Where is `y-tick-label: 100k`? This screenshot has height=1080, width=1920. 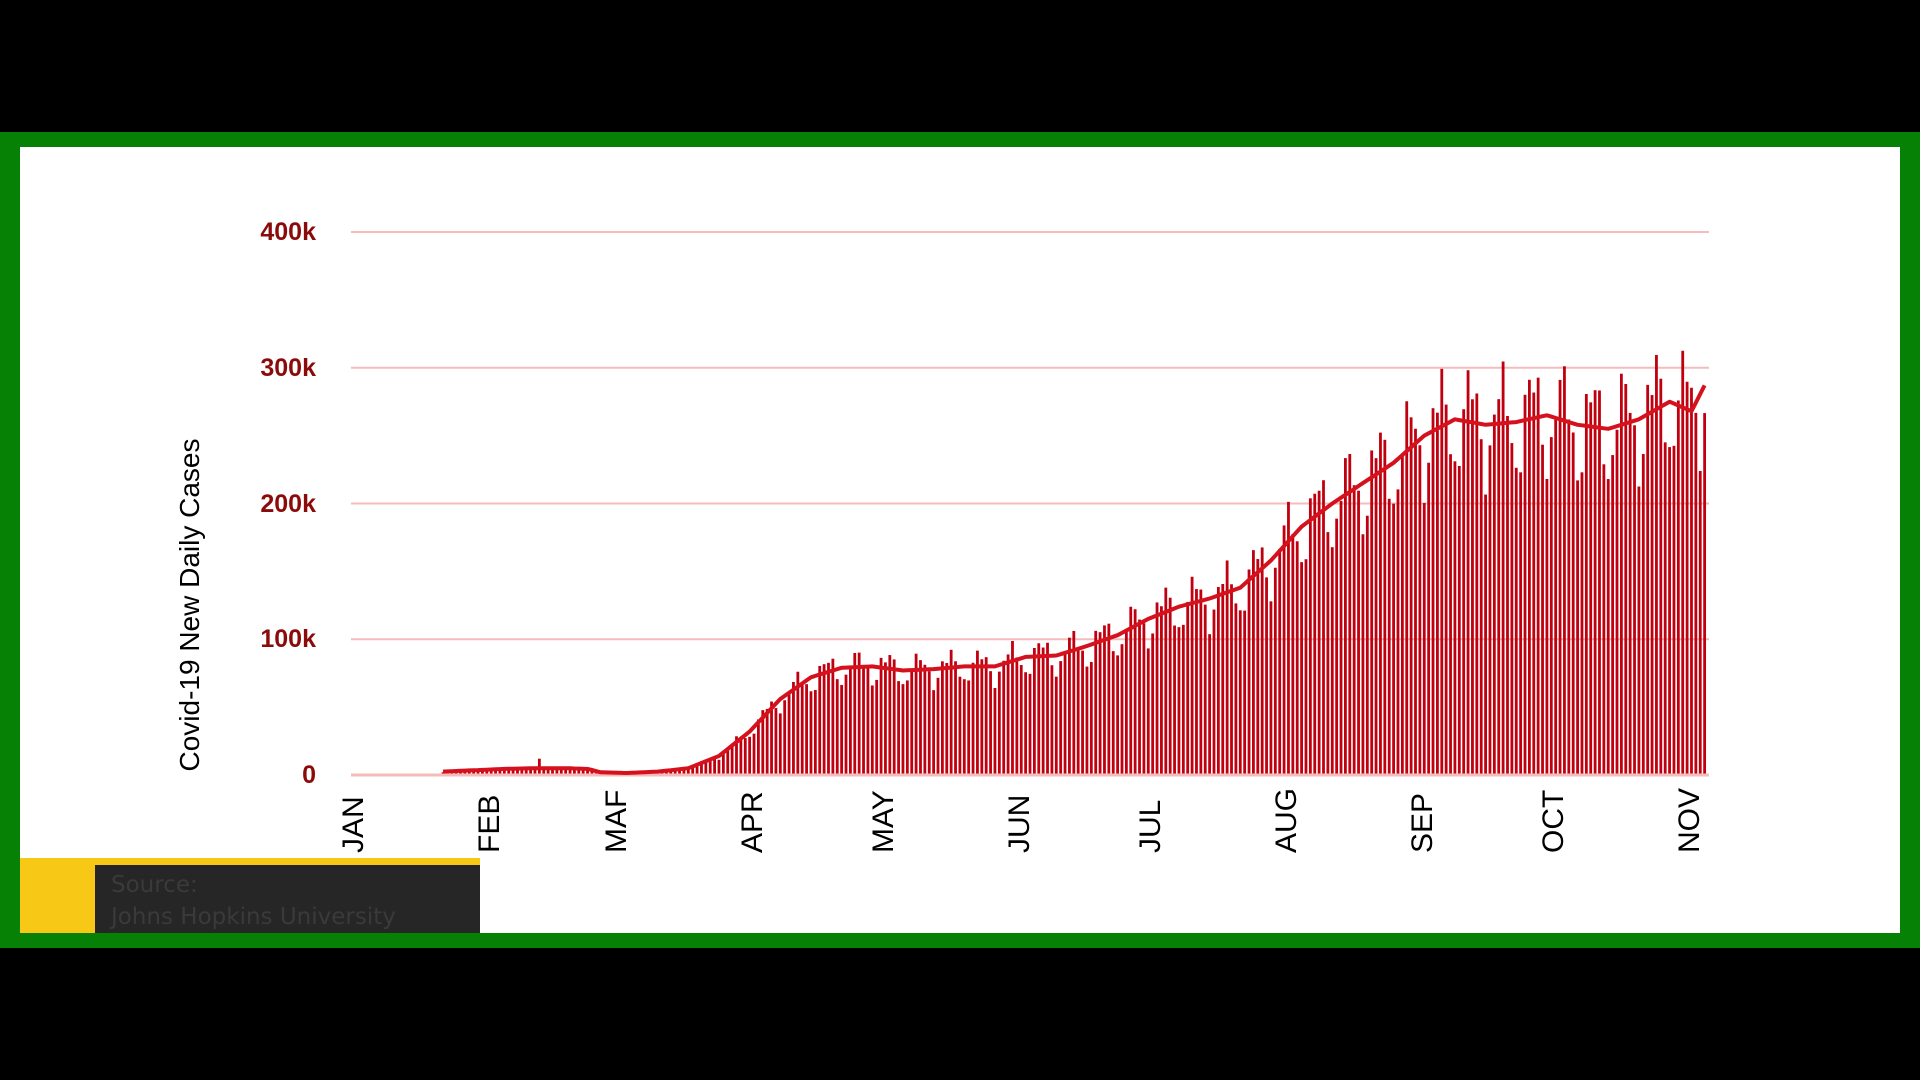
y-tick-label: 100k is located at coordinates (288, 639).